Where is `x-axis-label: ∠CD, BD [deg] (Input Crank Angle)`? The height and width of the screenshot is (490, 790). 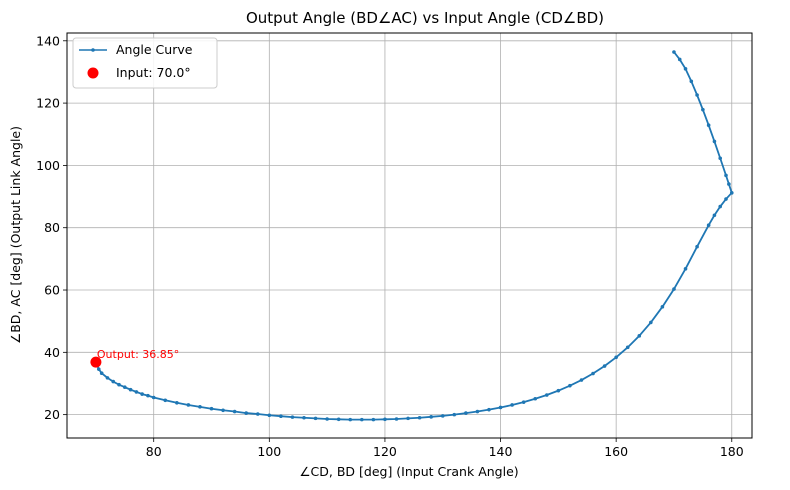
x-axis-label: ∠CD, BD [deg] (Input Crank Angle) is located at coordinates (408, 471).